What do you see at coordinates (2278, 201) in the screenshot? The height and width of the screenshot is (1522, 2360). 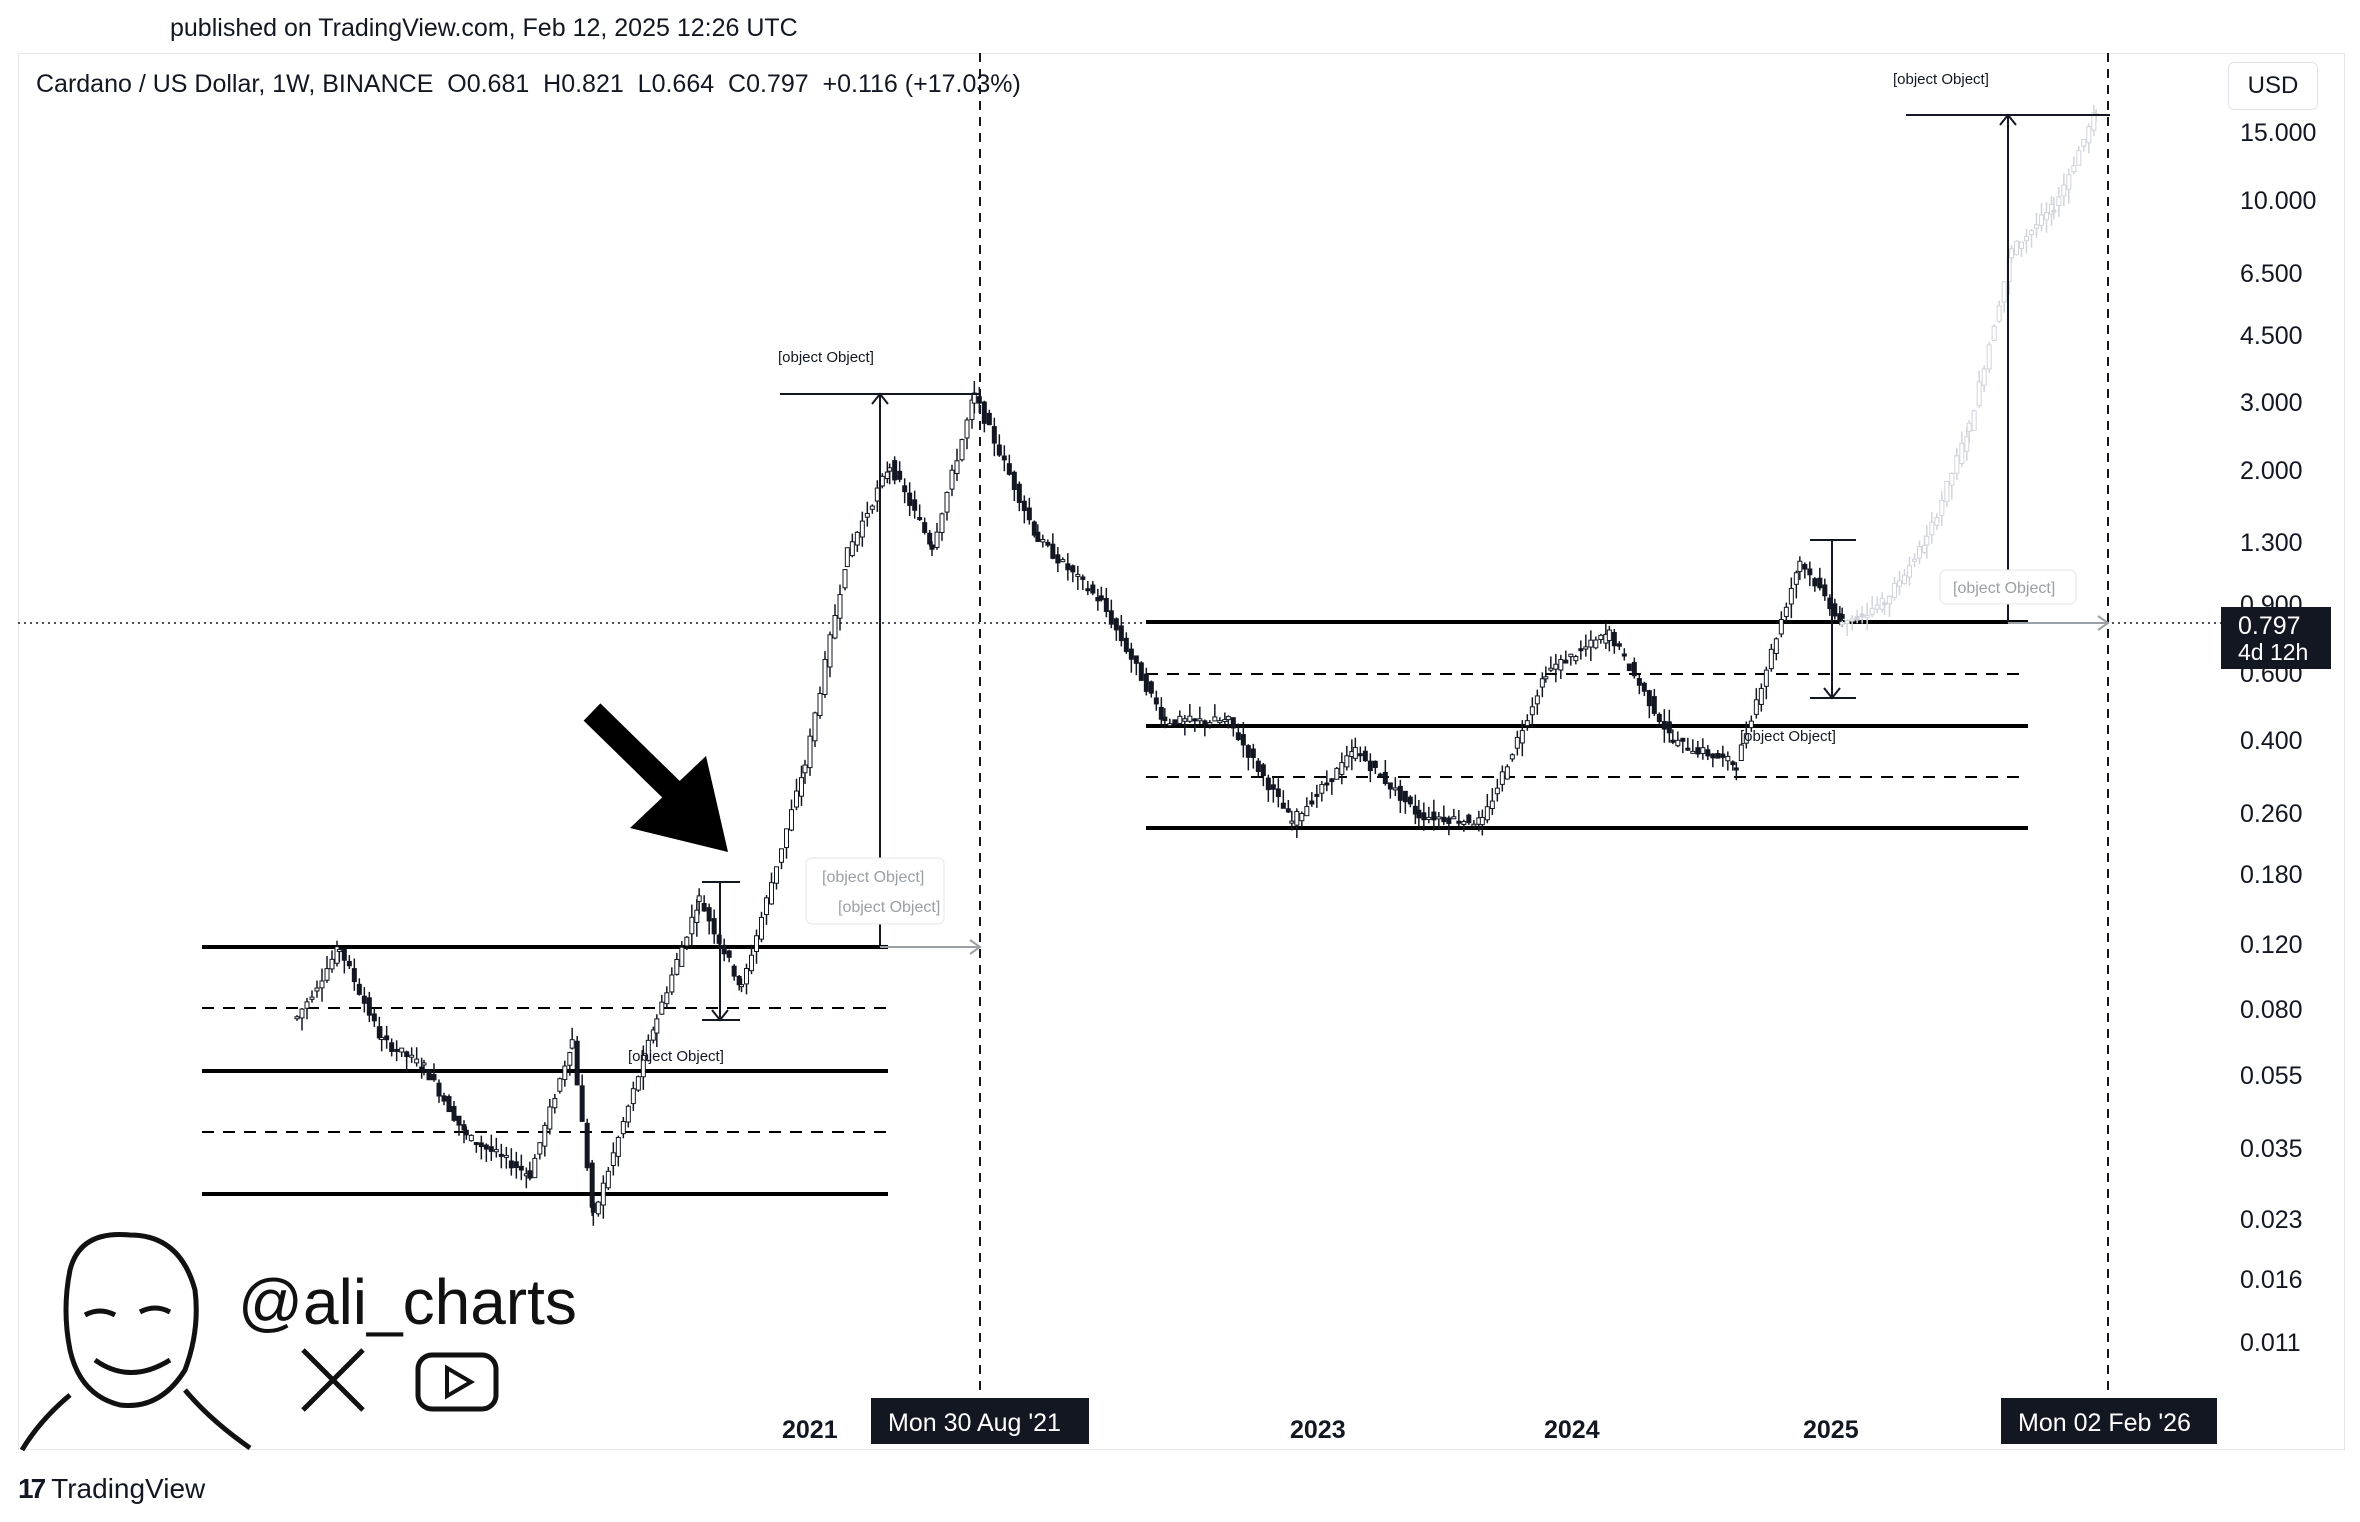 I see `y-tick-label: 10.000` at bounding box center [2278, 201].